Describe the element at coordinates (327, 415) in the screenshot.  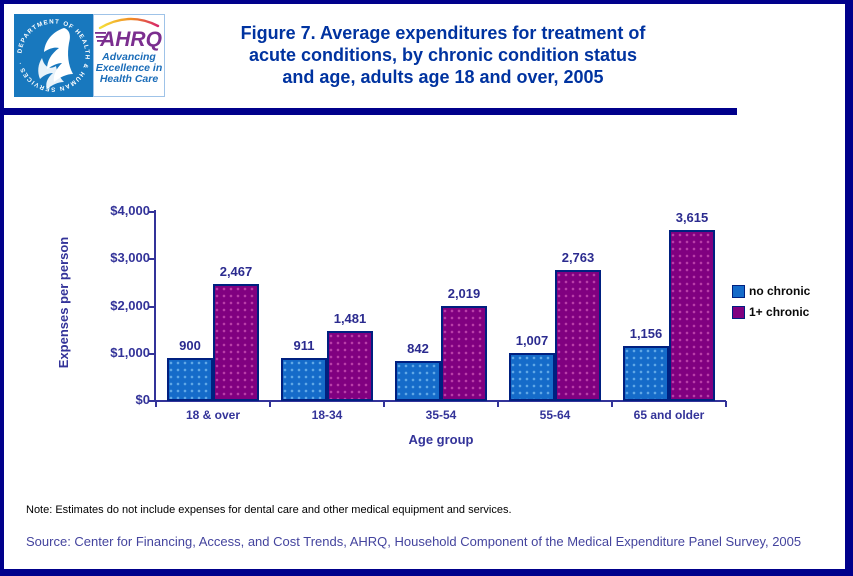
I see `x-category-label: 18-34` at that location.